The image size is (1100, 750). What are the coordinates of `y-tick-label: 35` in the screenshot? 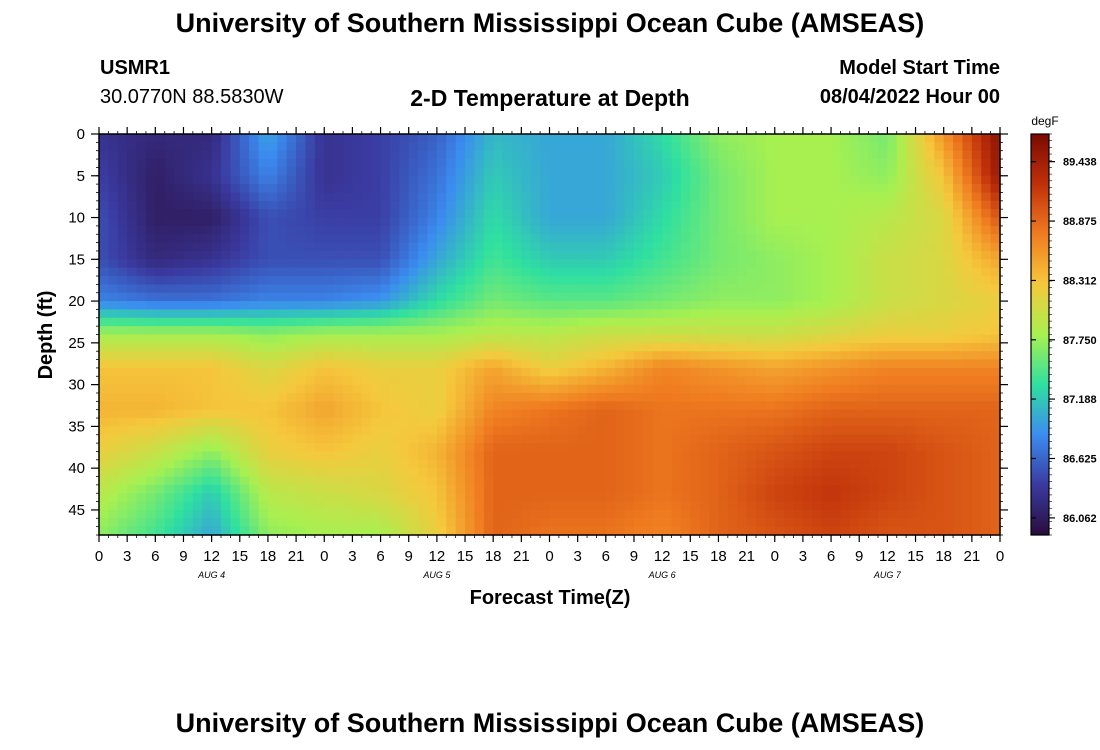 It's located at (76, 426).